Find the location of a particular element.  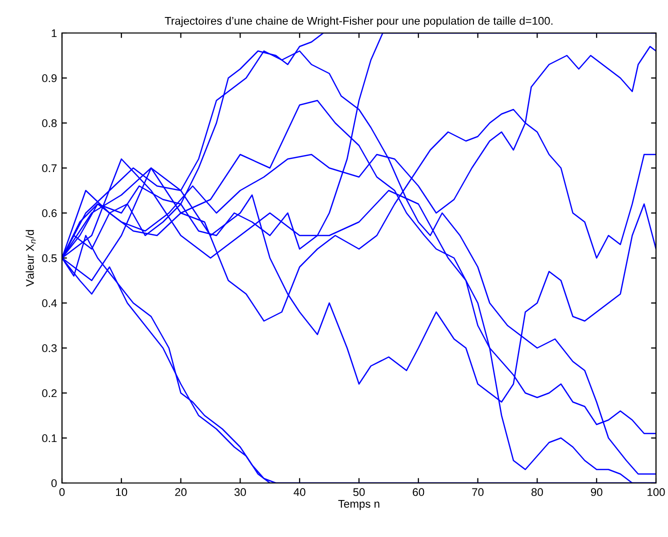

chart-title: Trajectoires d’une chaine de Wright-Fisher pour une population de taille d=100. is located at coordinates (358, 21).